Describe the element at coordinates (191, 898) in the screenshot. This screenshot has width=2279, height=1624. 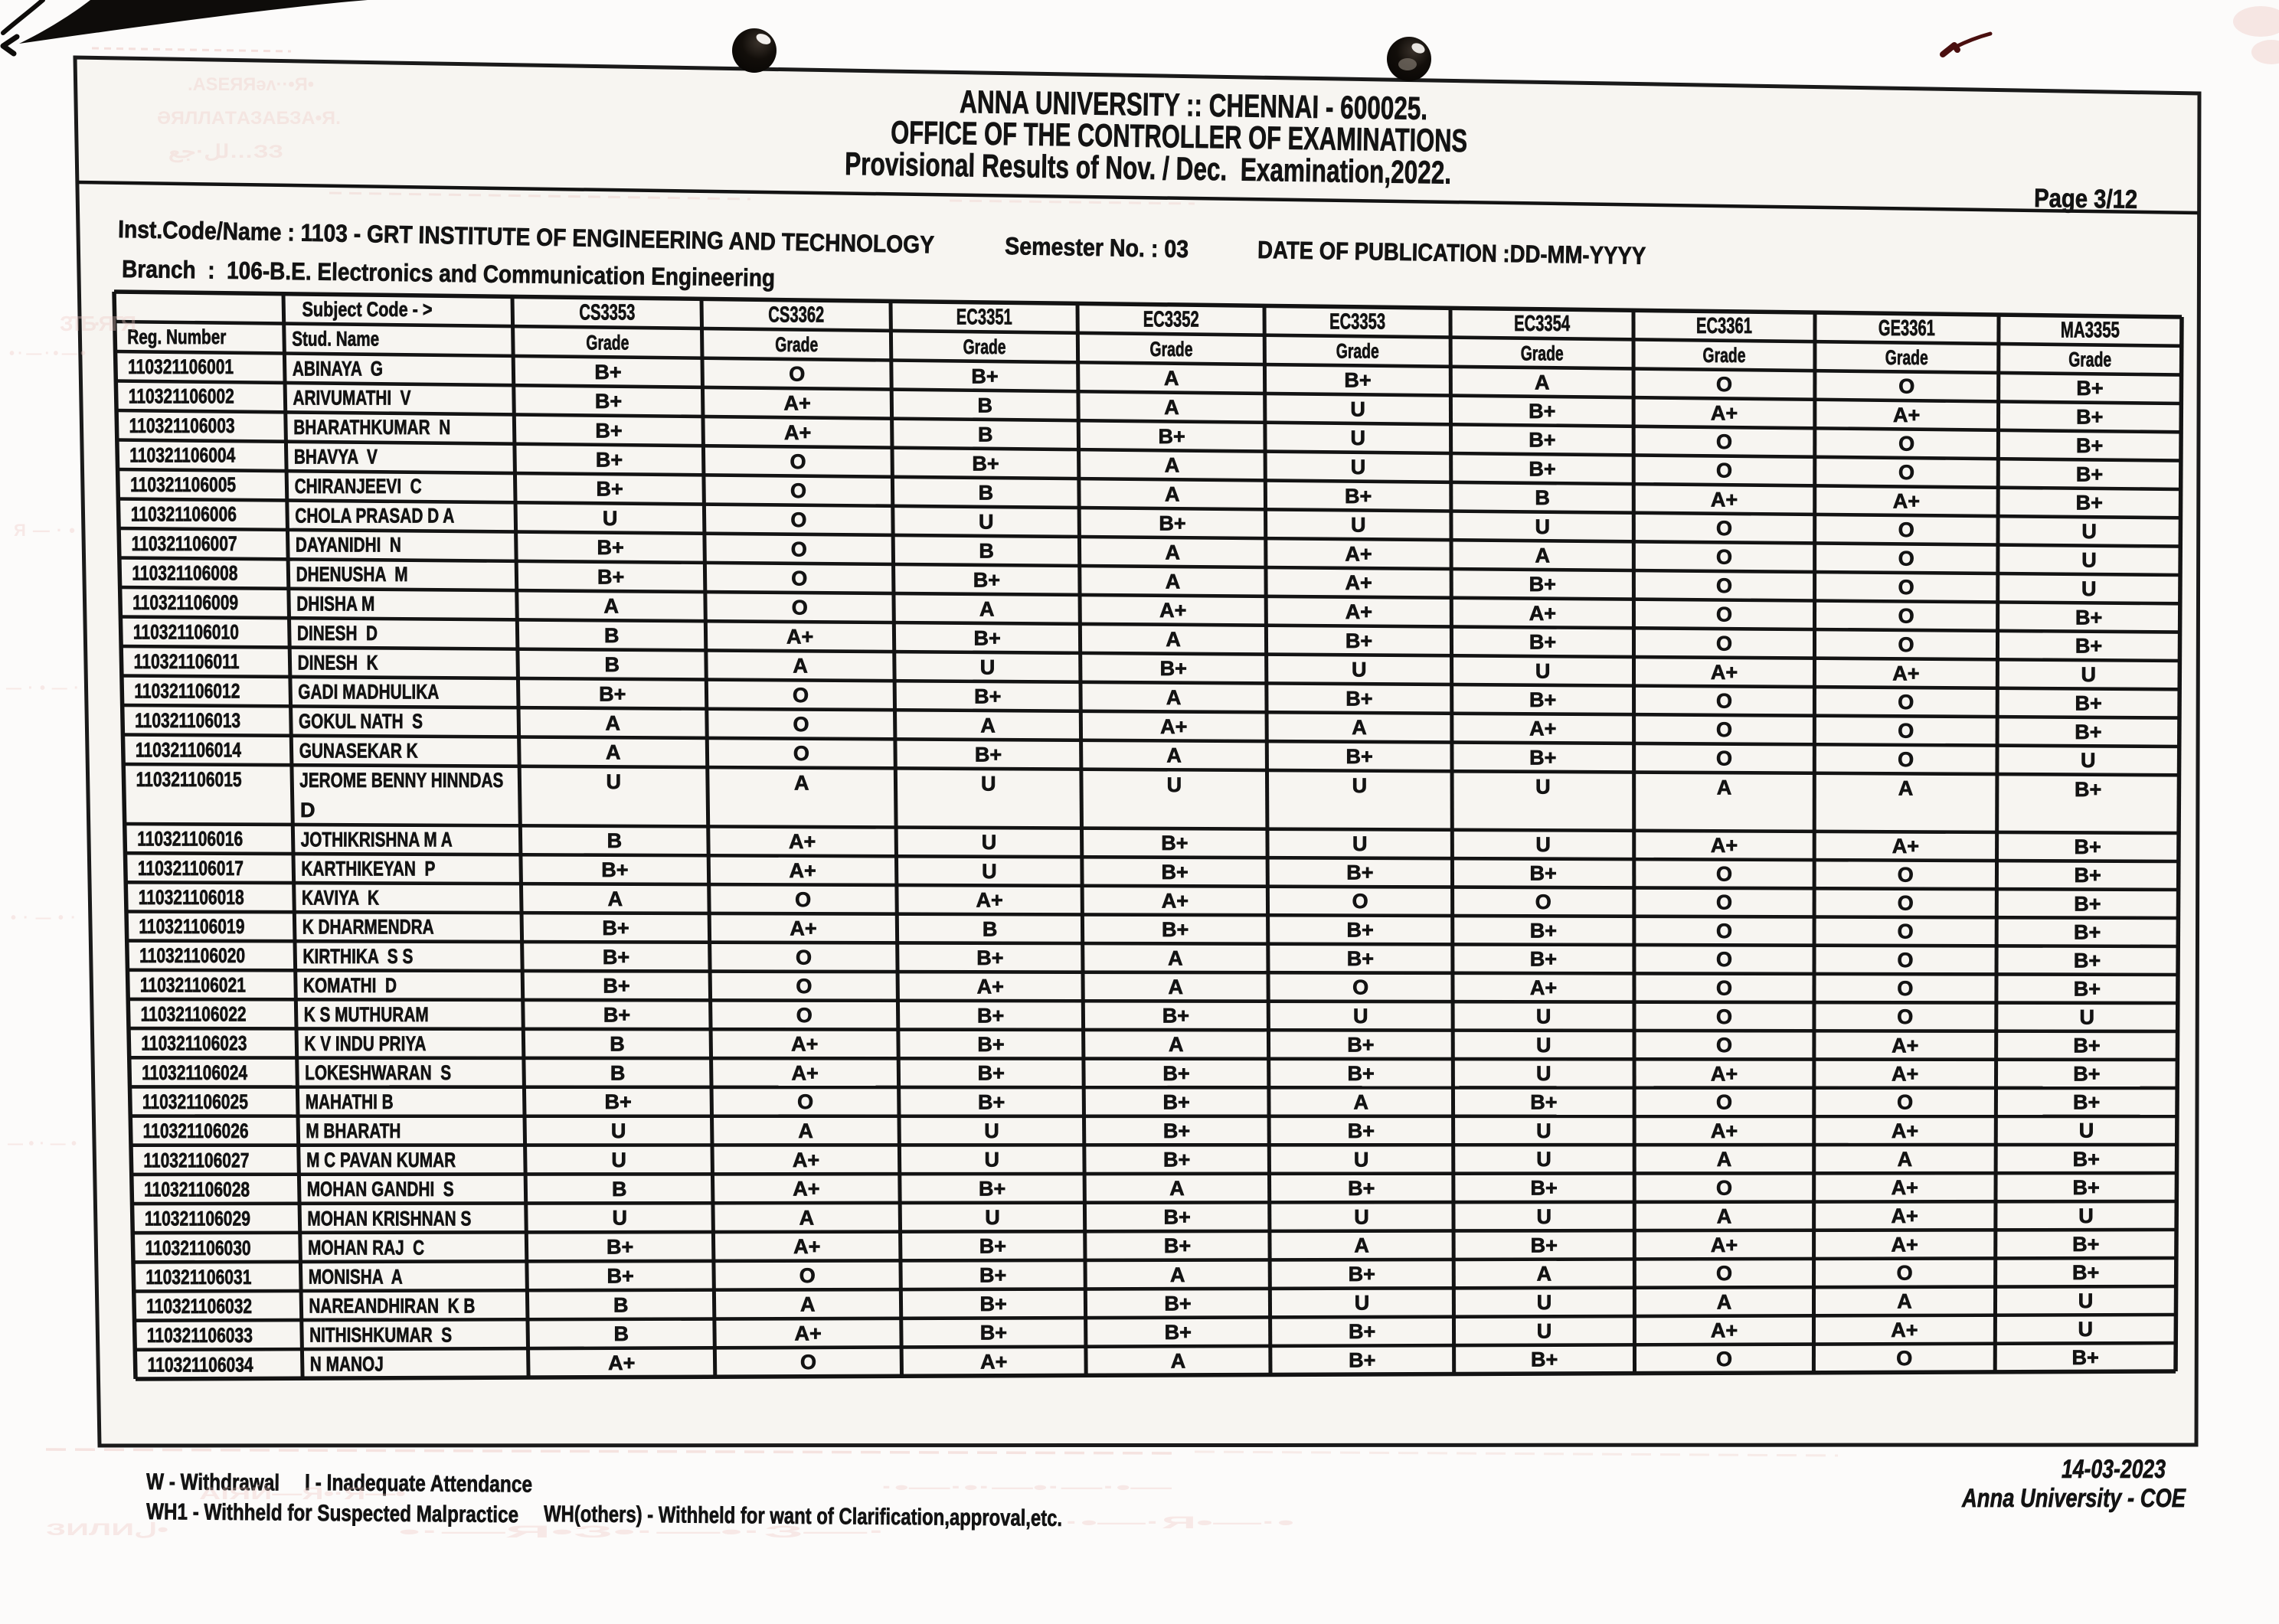
I see `svg-text: 110321106018` at that location.